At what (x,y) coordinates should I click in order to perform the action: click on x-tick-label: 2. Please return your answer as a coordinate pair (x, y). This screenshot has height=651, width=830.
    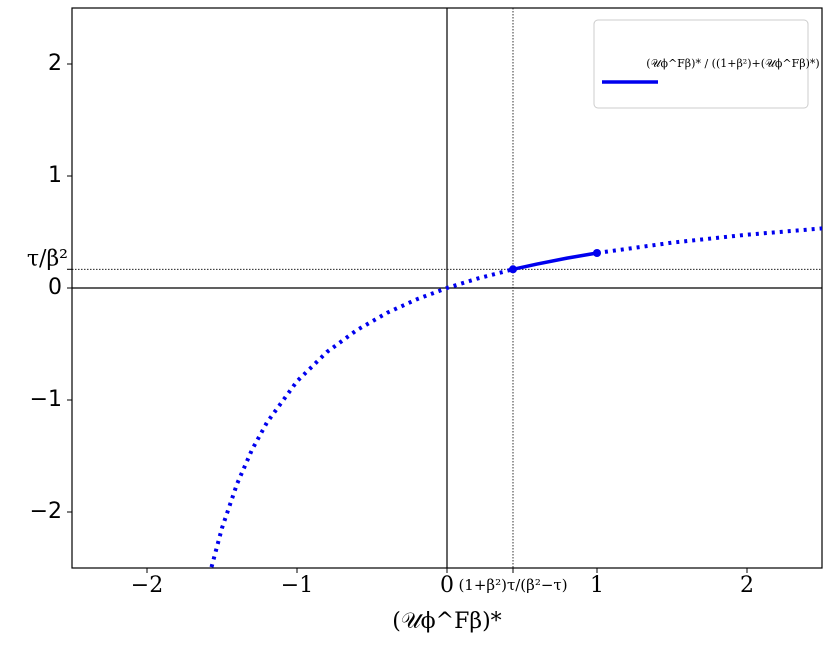
    Looking at the image, I should click on (747, 585).